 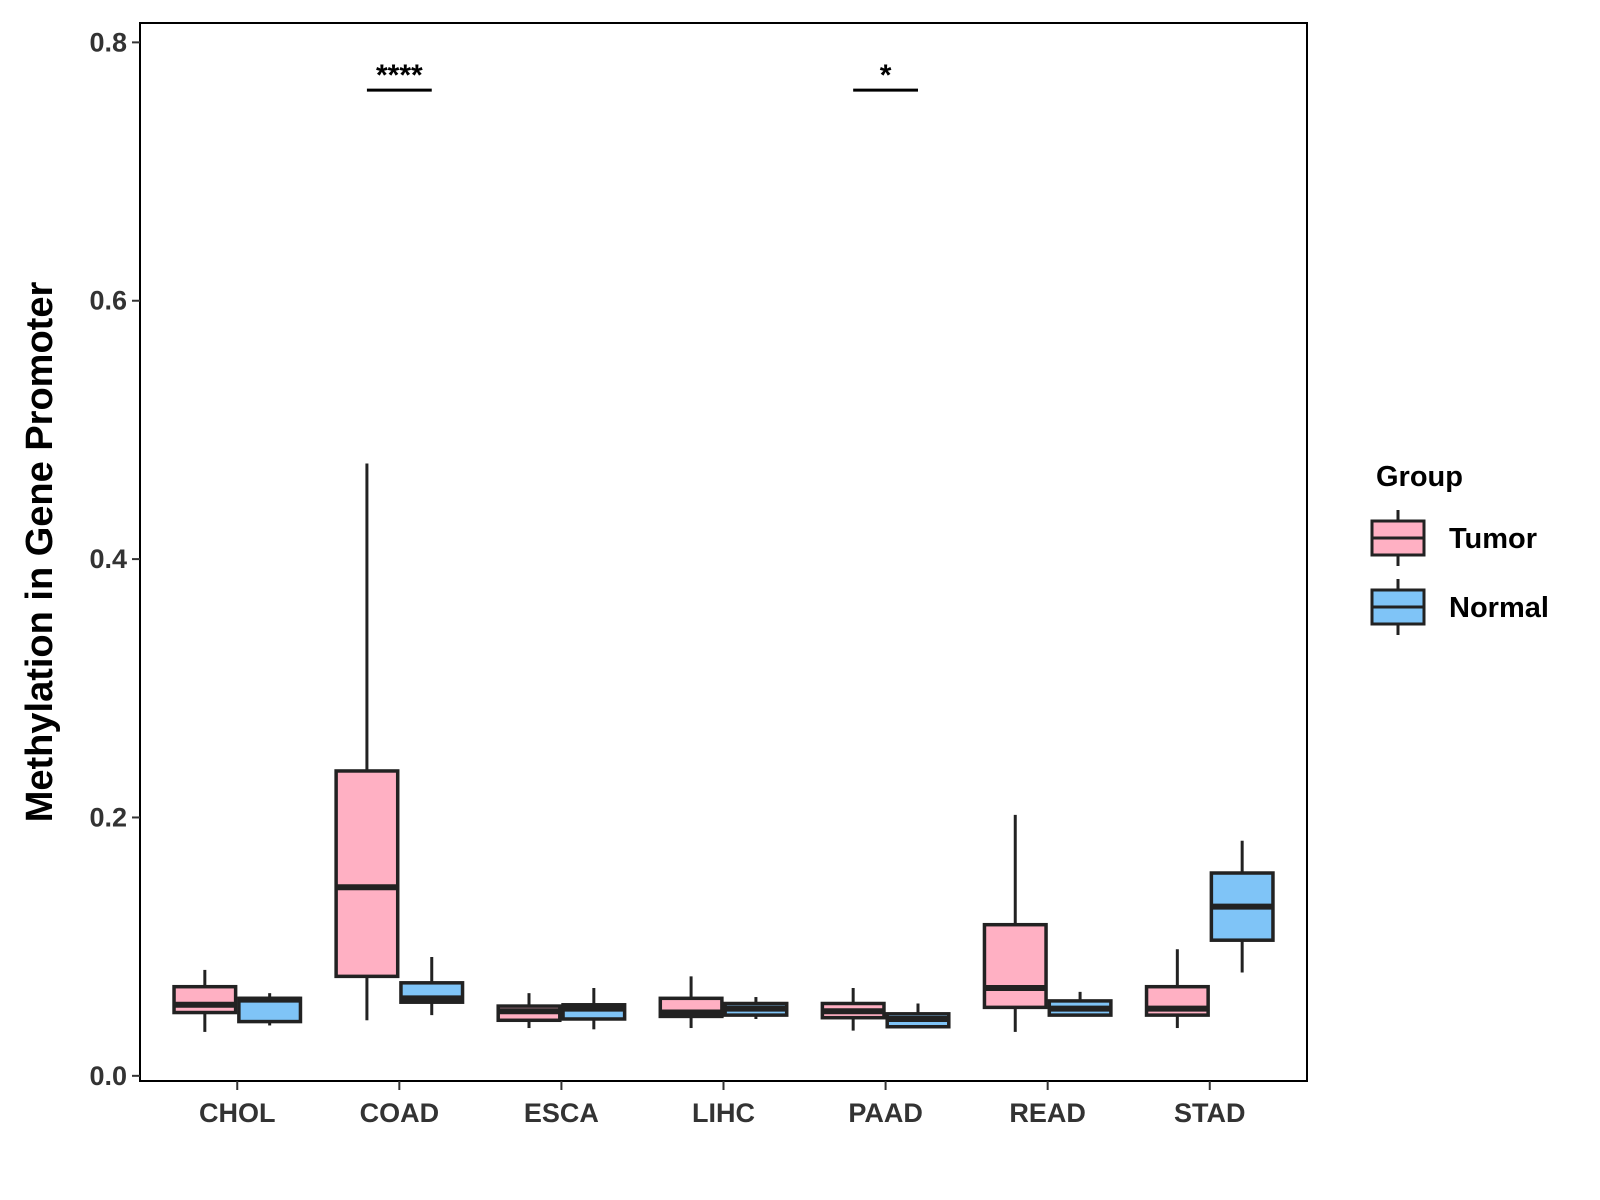 What do you see at coordinates (1493, 539) in the screenshot?
I see `legend-label-tumor: Tumor` at bounding box center [1493, 539].